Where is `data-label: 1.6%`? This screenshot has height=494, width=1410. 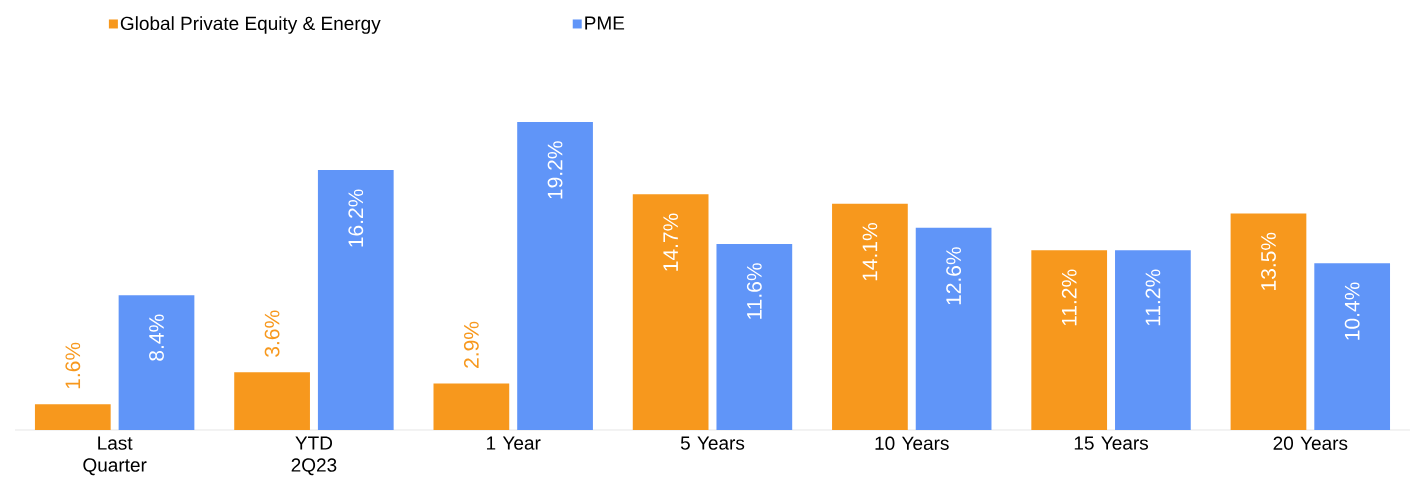
data-label: 1.6% is located at coordinates (73, 365).